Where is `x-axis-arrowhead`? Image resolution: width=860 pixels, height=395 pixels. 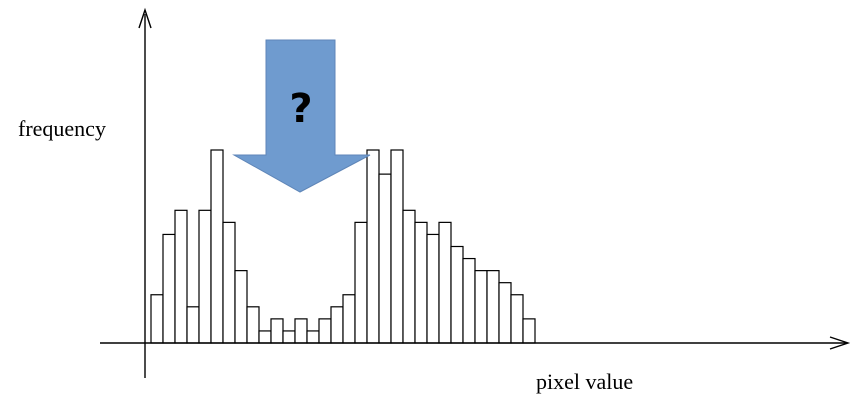 x-axis-arrowhead is located at coordinates (840, 343).